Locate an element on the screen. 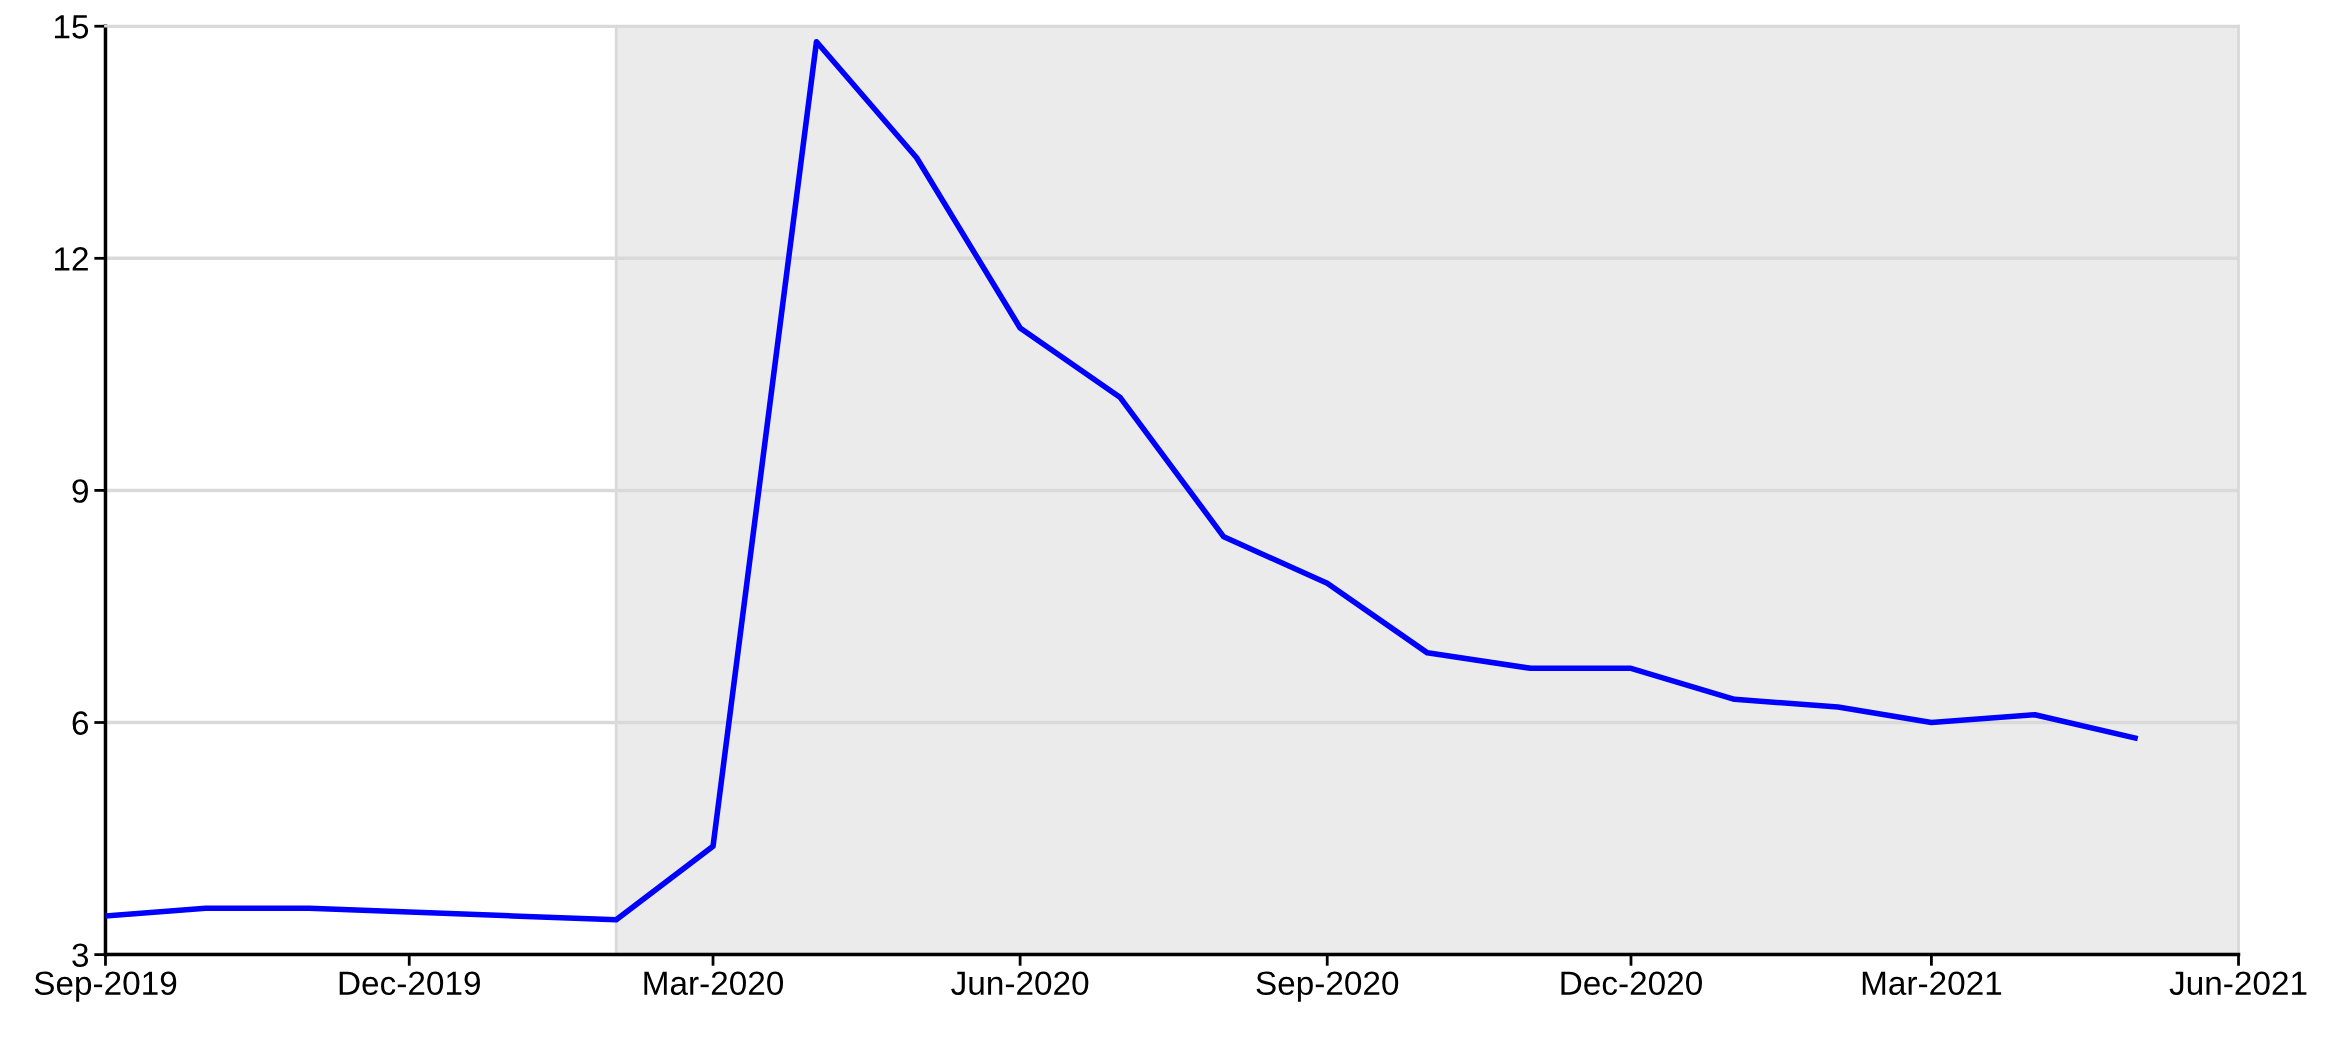 This screenshot has height=1049, width=2344. y-tick-label: 9 is located at coordinates (80, 491).